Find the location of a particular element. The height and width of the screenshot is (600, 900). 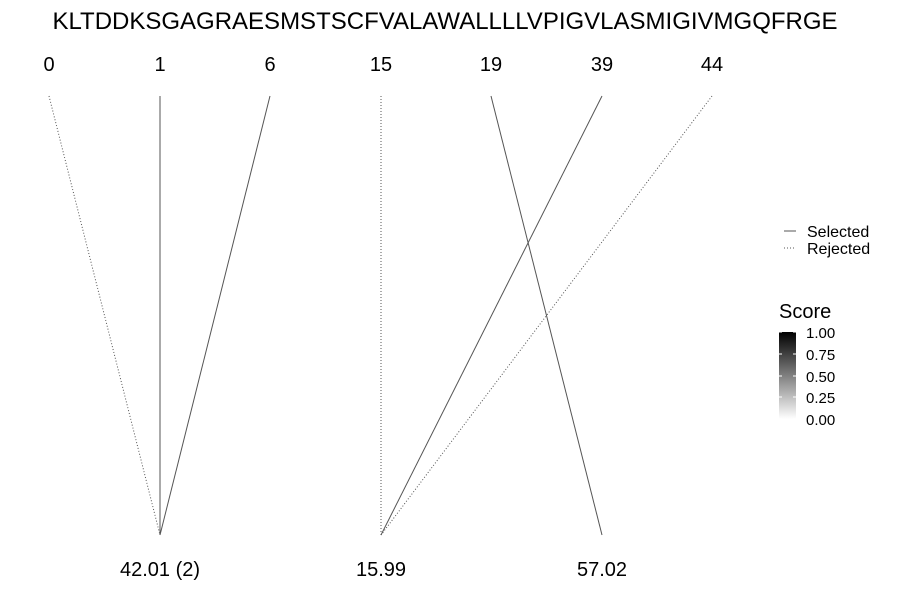

bottom-label-42-01: 42.01 (2) is located at coordinates (160, 570).